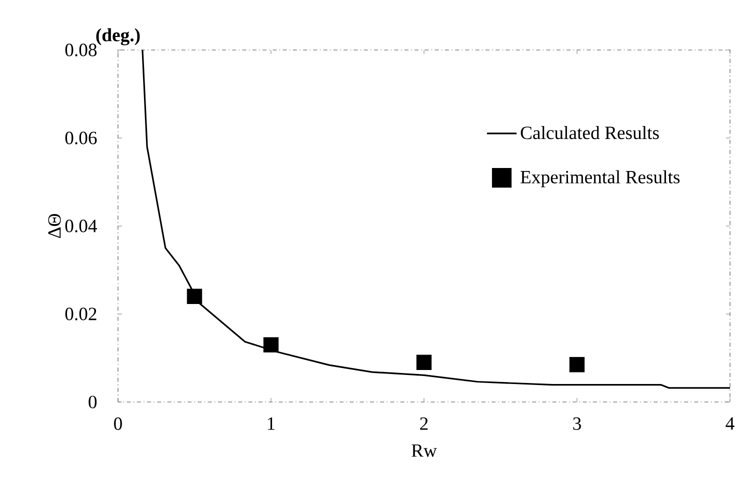  I want to click on x-tick-label: 0, so click(118, 423).